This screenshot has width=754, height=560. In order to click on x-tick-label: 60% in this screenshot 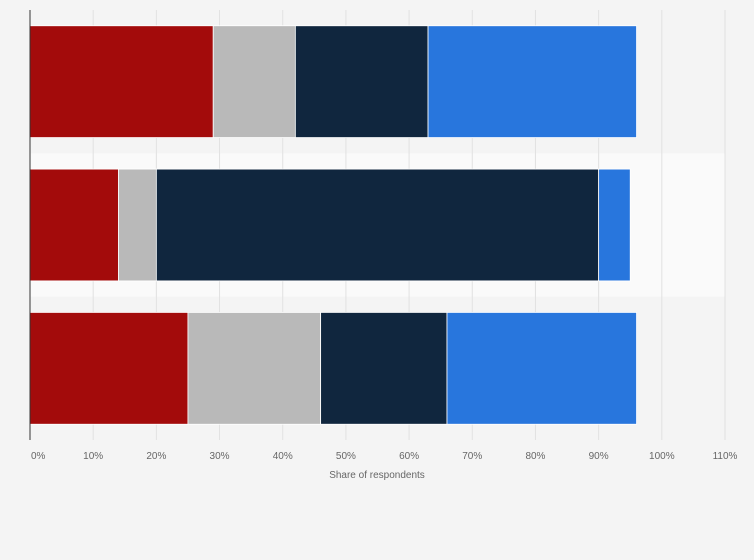, I will do `click(409, 456)`.